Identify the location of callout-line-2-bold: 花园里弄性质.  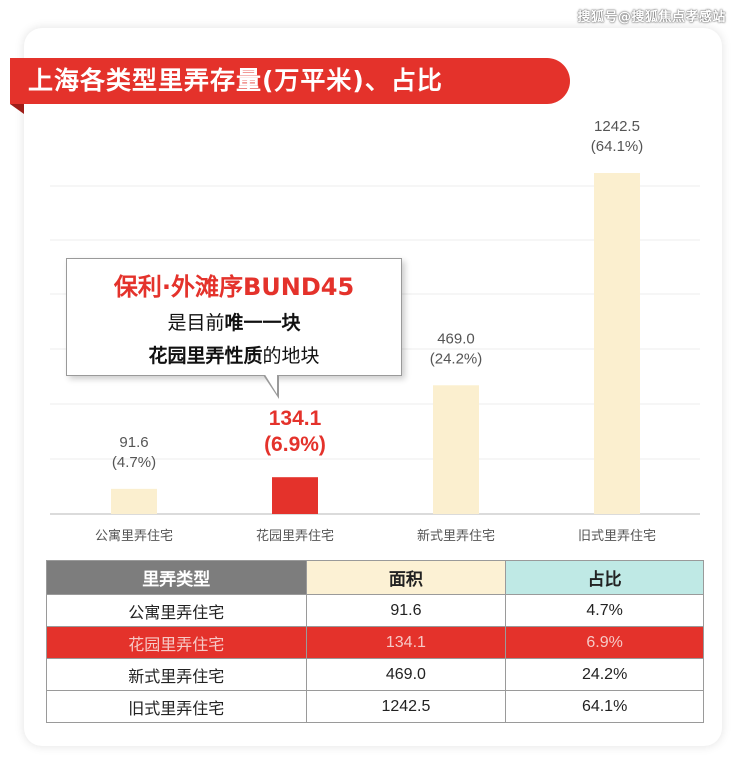
(205, 356).